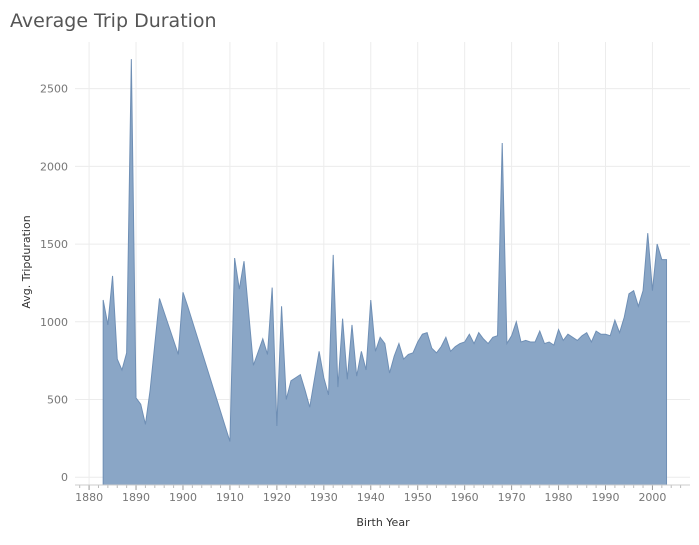 The width and height of the screenshot is (699, 545). What do you see at coordinates (512, 497) in the screenshot?
I see `x-tick-label: 1970` at bounding box center [512, 497].